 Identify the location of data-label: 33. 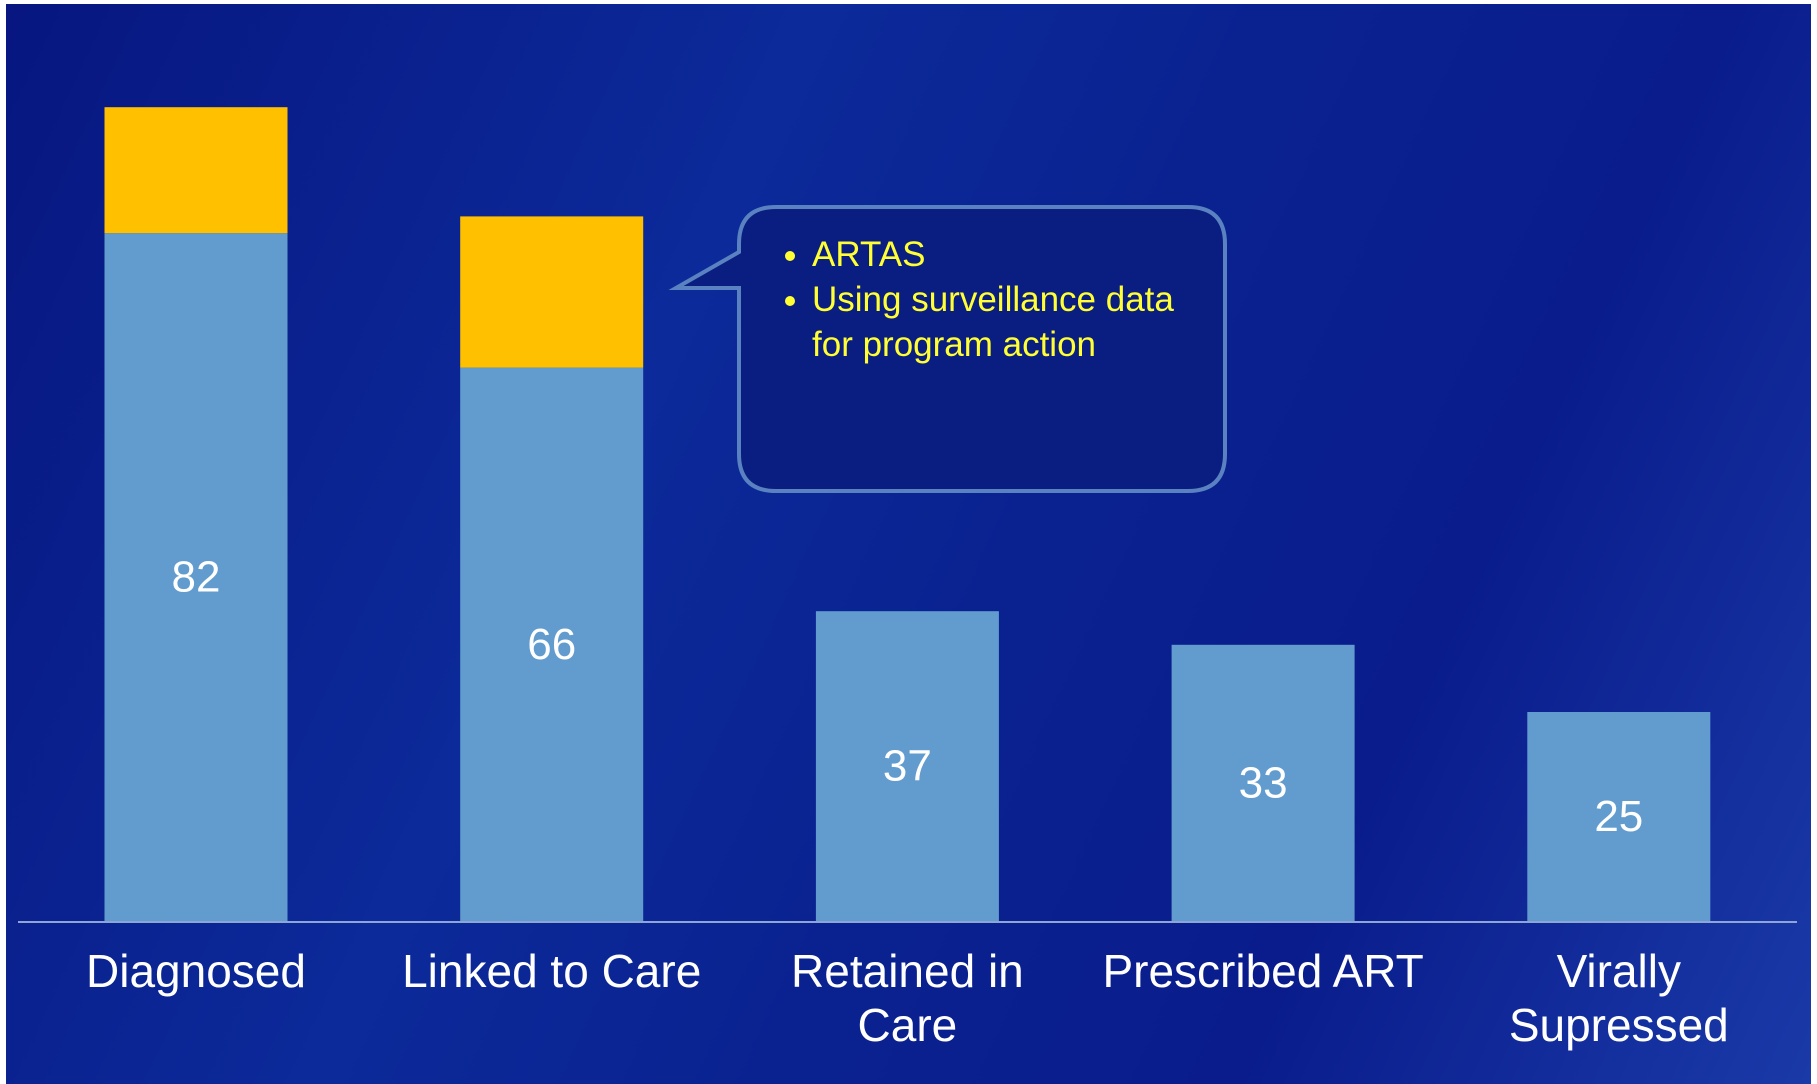
(1263, 782).